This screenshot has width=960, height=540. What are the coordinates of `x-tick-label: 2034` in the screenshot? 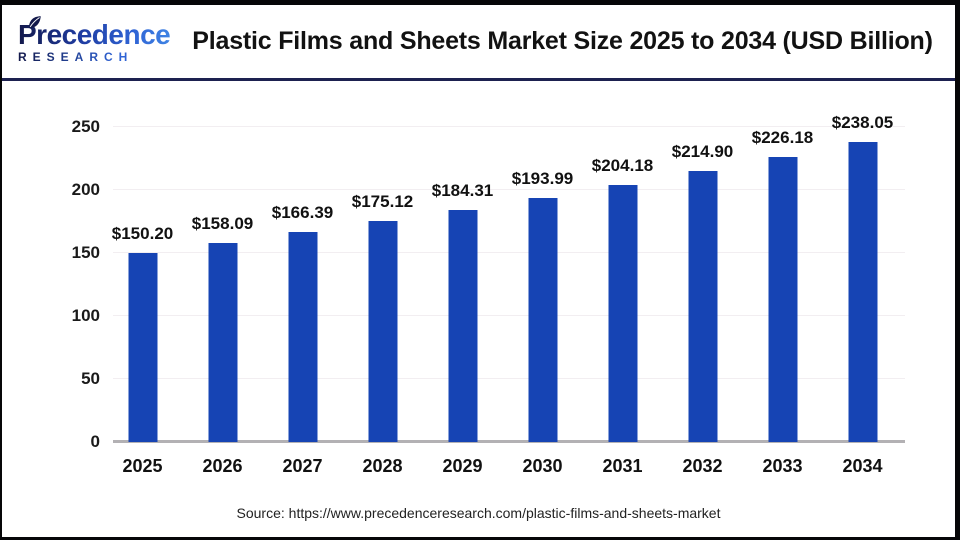 It's located at (862, 466).